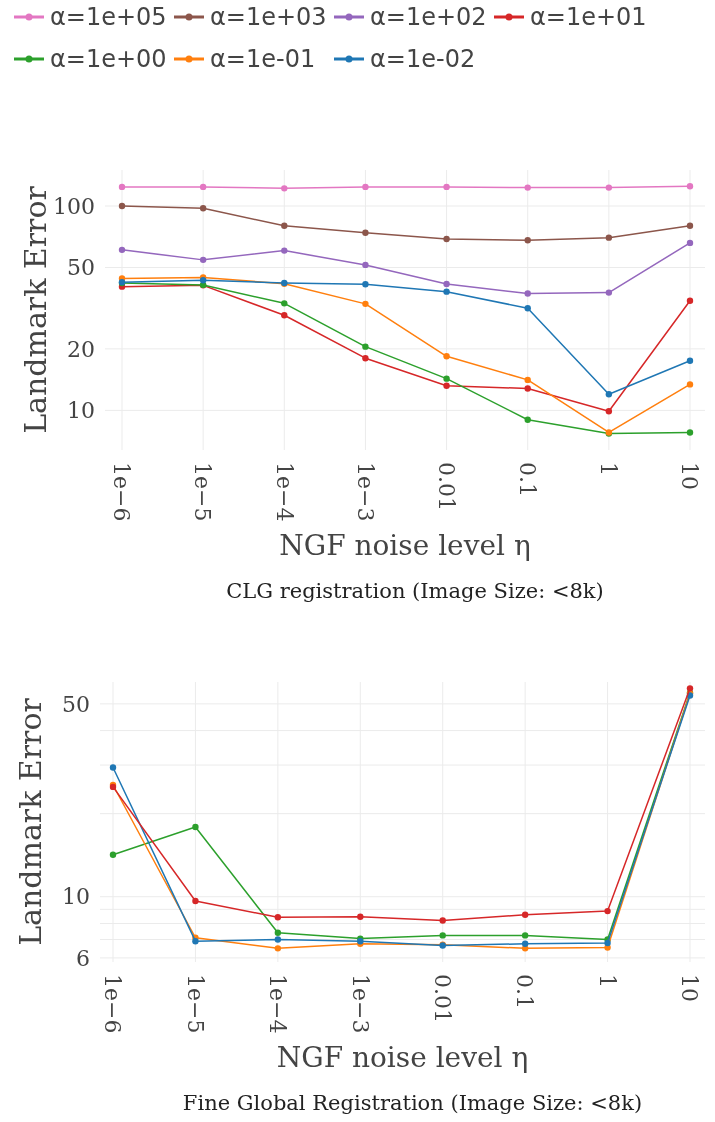  What do you see at coordinates (415, 591) in the screenshot?
I see `text: CLG registration (Image Size: <8k)` at bounding box center [415, 591].